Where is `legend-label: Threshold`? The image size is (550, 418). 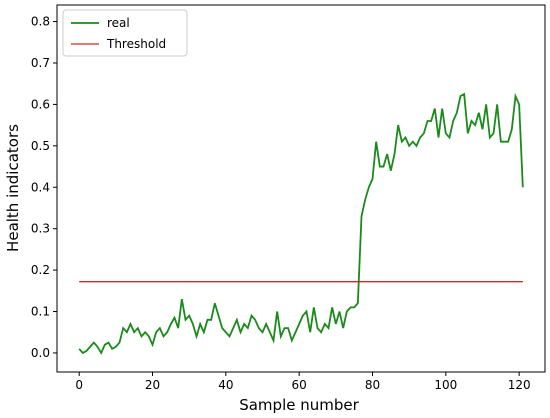
legend-label: Threshold is located at coordinates (136, 44).